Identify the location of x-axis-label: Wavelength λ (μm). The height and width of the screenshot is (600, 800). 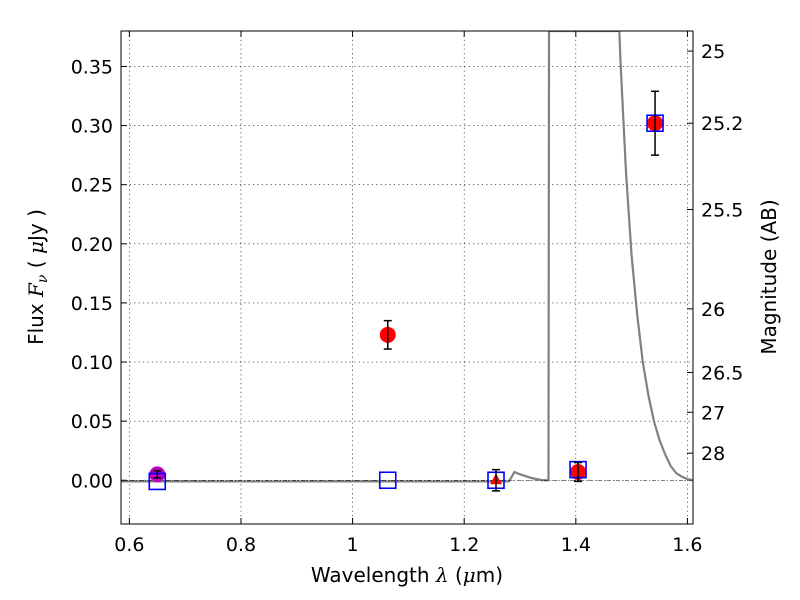
(407, 575).